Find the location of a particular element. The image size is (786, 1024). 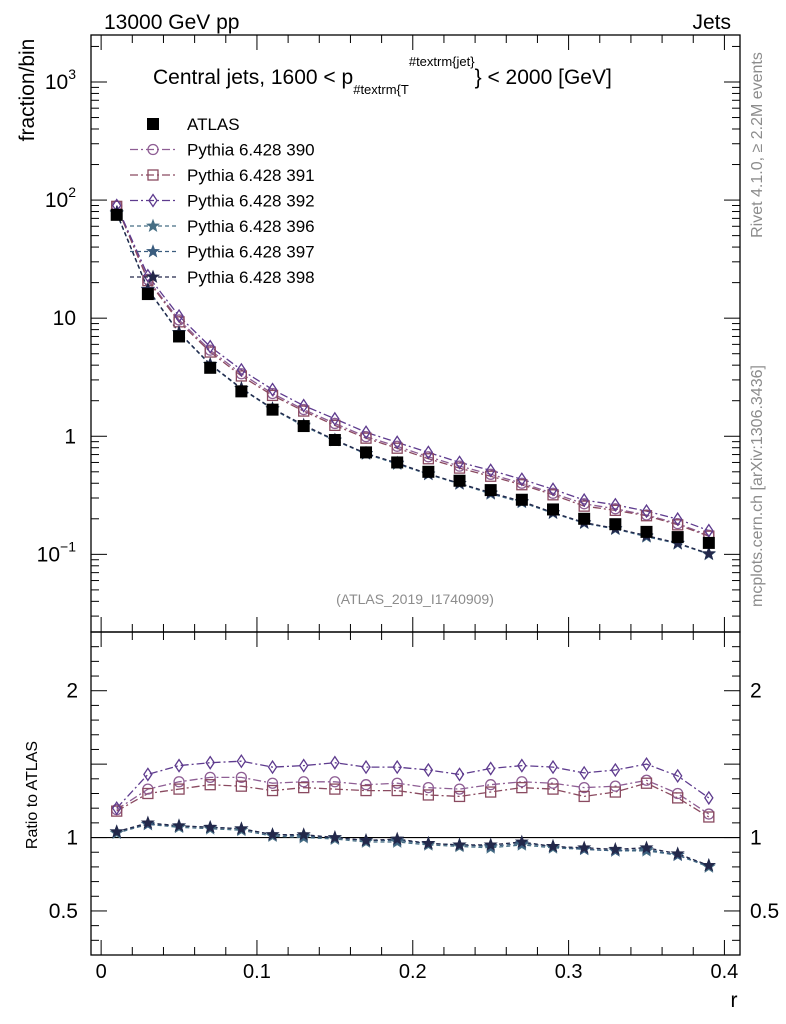

x-tick-label: 0.1 is located at coordinates (257, 972).